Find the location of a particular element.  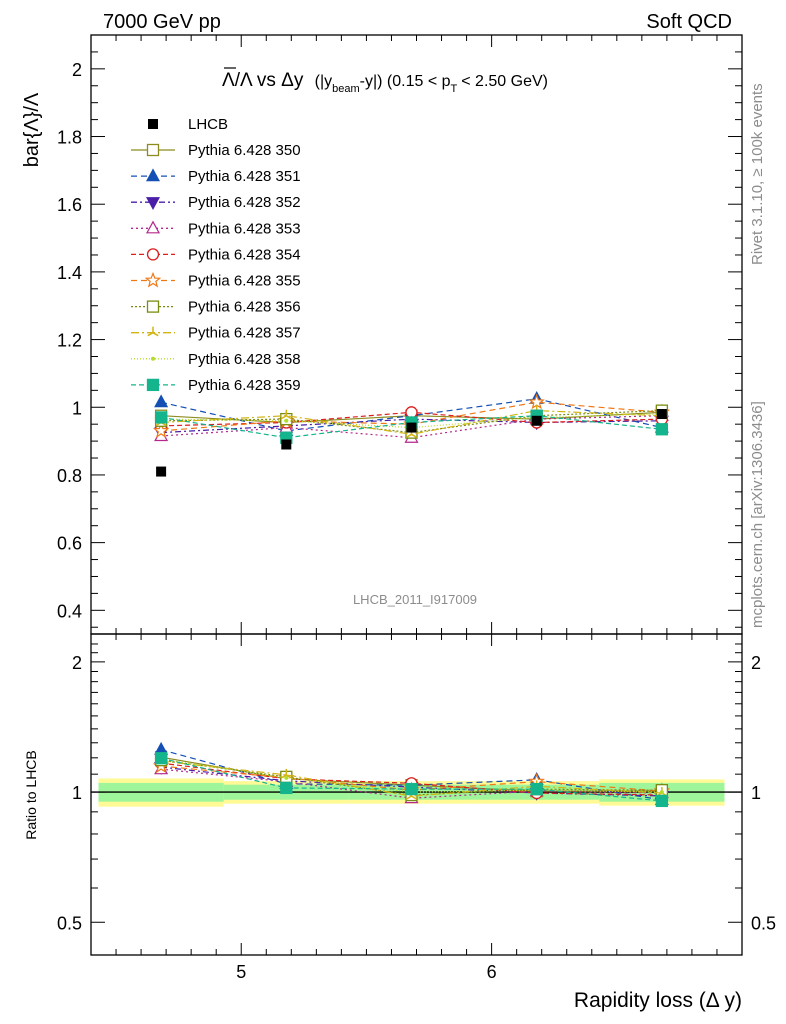

legend-label-5: Pythia 6.428 355 is located at coordinates (244, 281).